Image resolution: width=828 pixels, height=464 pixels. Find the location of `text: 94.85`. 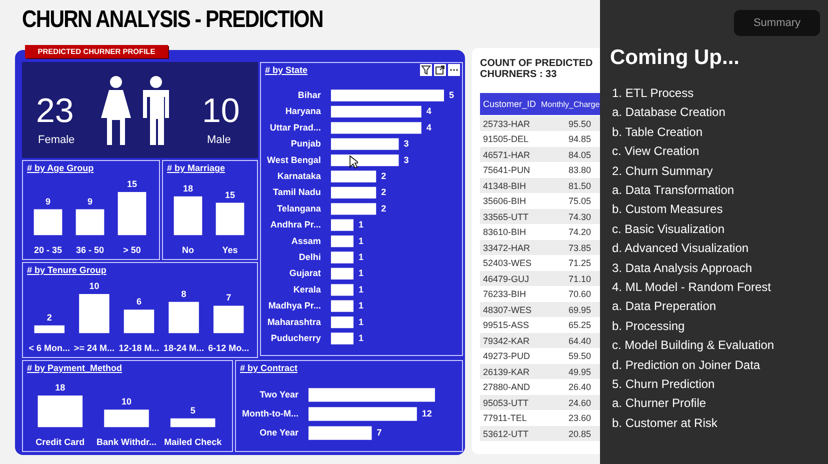

text: 94.85 is located at coordinates (579, 139).